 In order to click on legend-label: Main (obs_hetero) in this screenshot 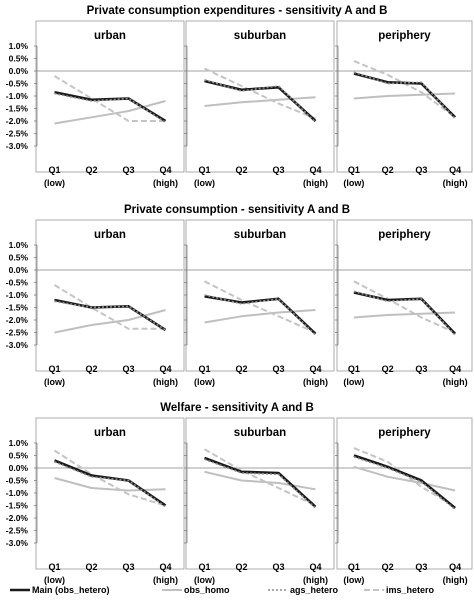, I will do `click(71, 590)`.